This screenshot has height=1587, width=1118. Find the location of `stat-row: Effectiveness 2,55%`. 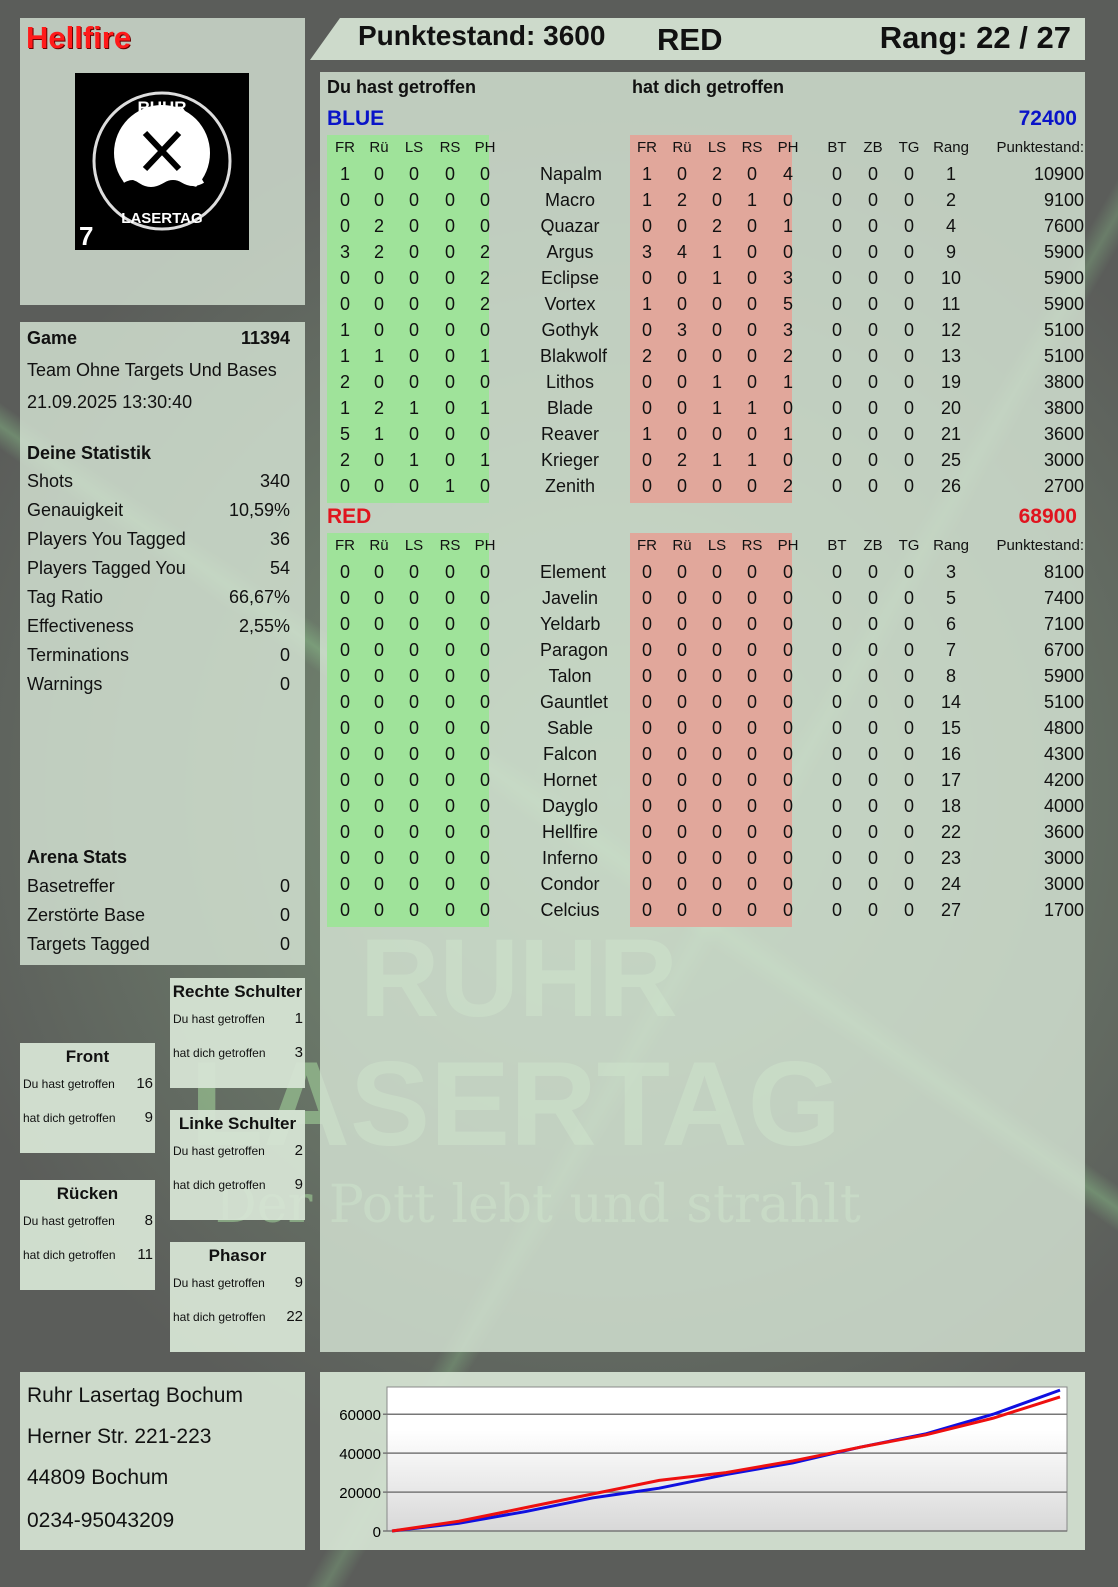

stat-row: Effectiveness 2,55% is located at coordinates (158, 629).